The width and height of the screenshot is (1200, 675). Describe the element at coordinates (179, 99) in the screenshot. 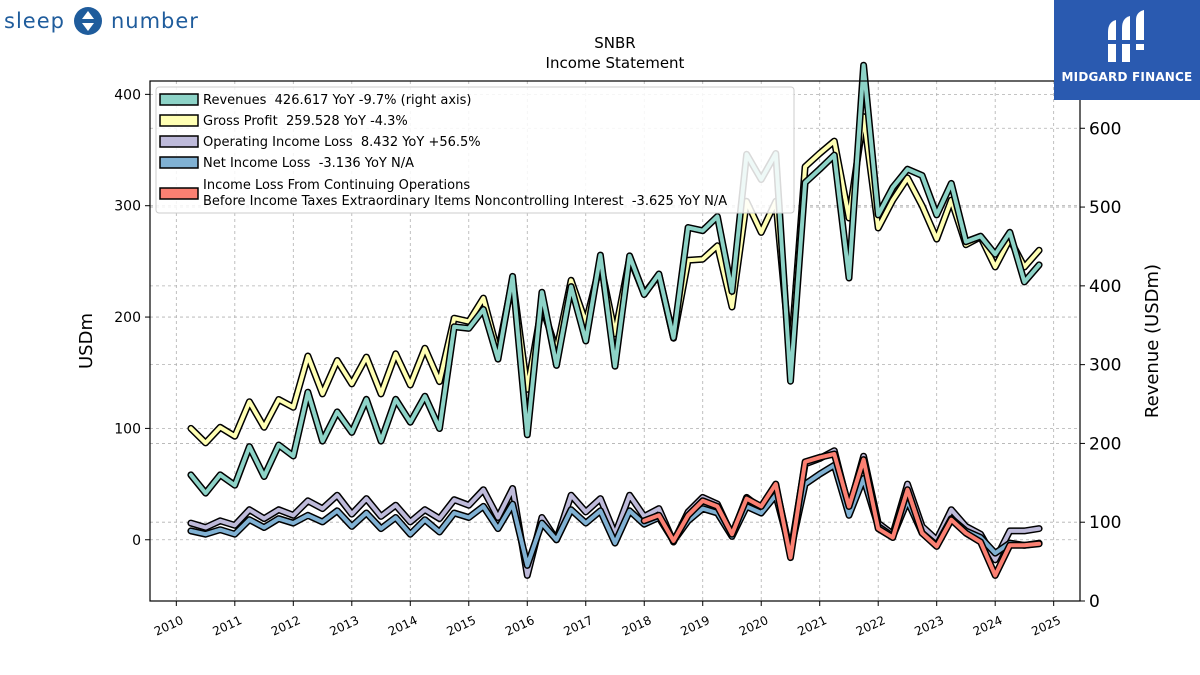

I see `legend-swatch-revenues` at that location.